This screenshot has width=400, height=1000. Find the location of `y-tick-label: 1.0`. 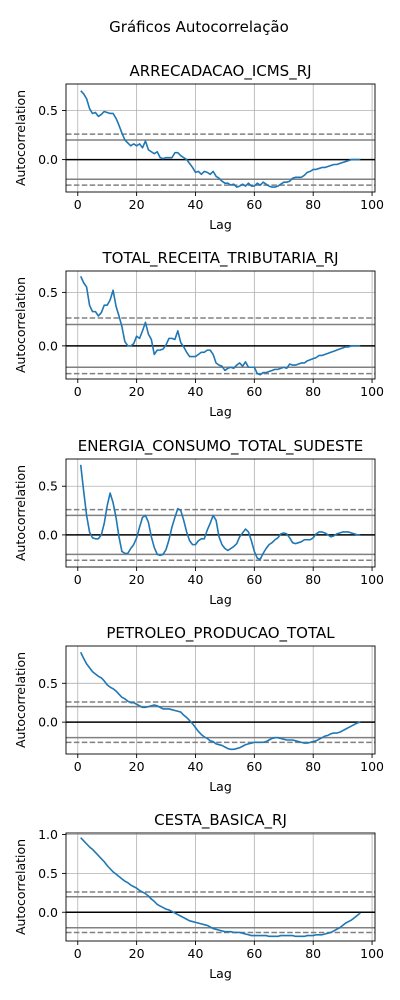

y-tick-label: 1.0 is located at coordinates (48, 834).